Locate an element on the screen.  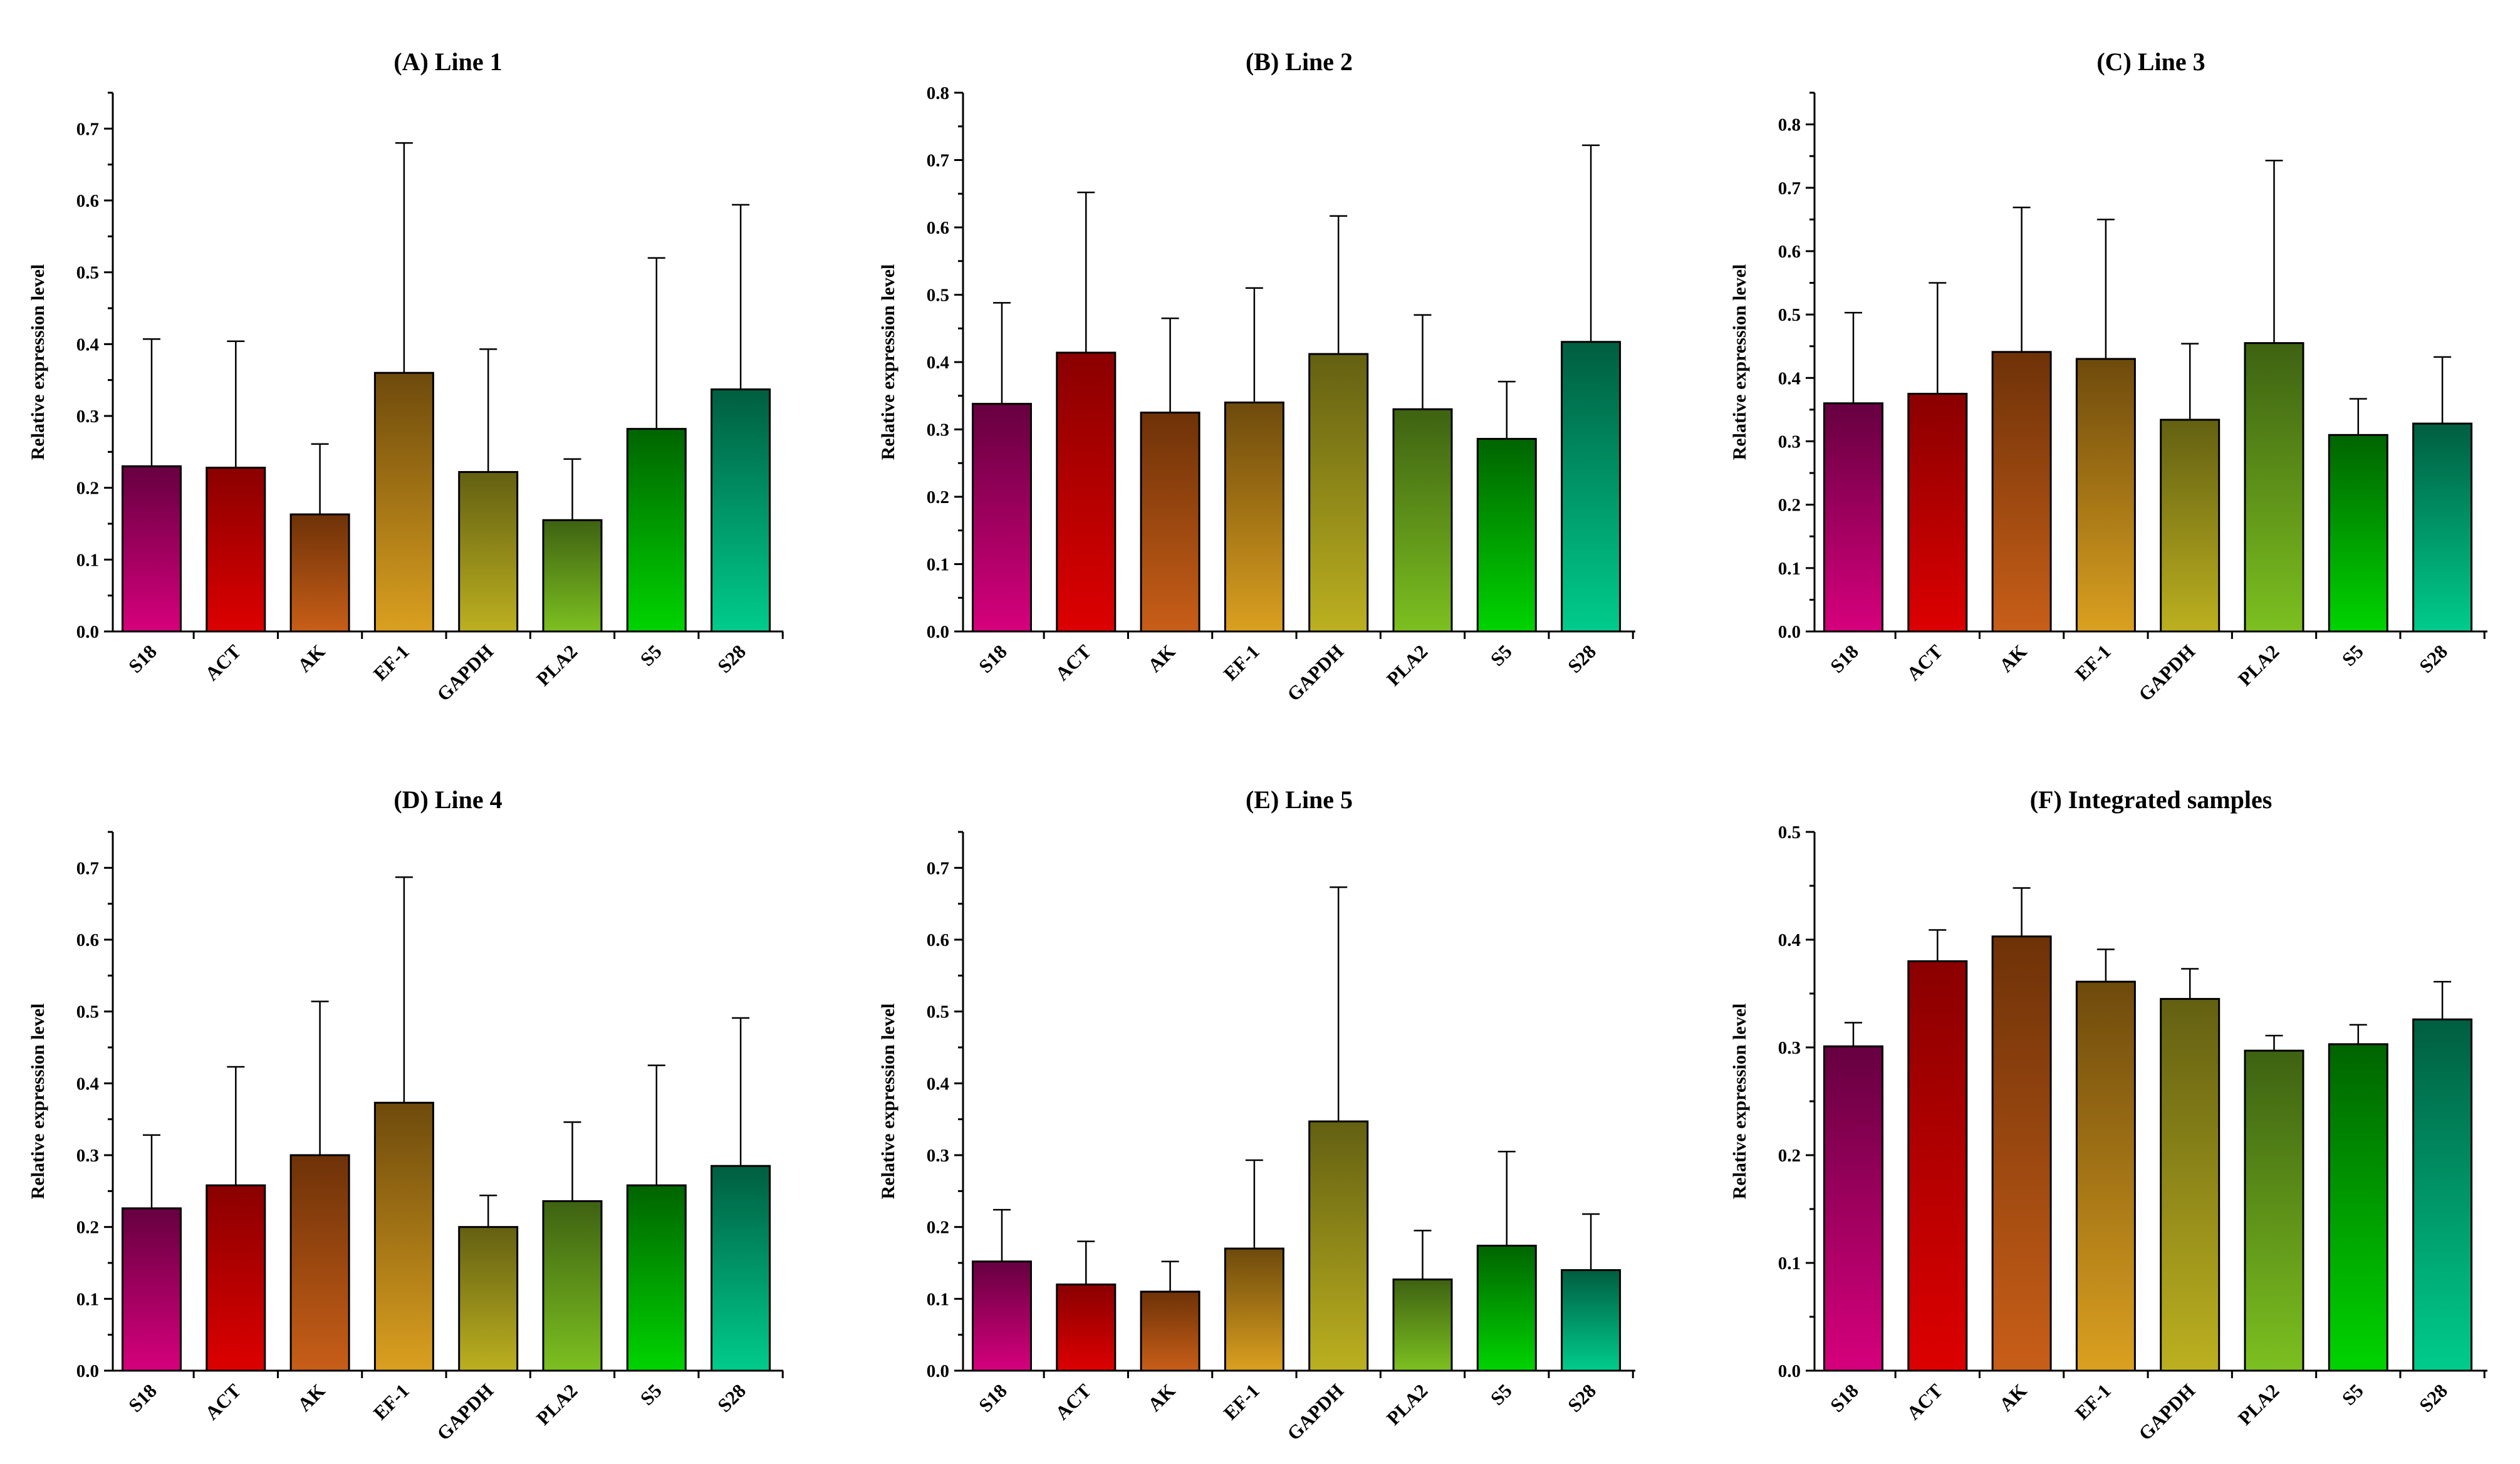
panel-title: (D) Line 4 is located at coordinates (448, 800).